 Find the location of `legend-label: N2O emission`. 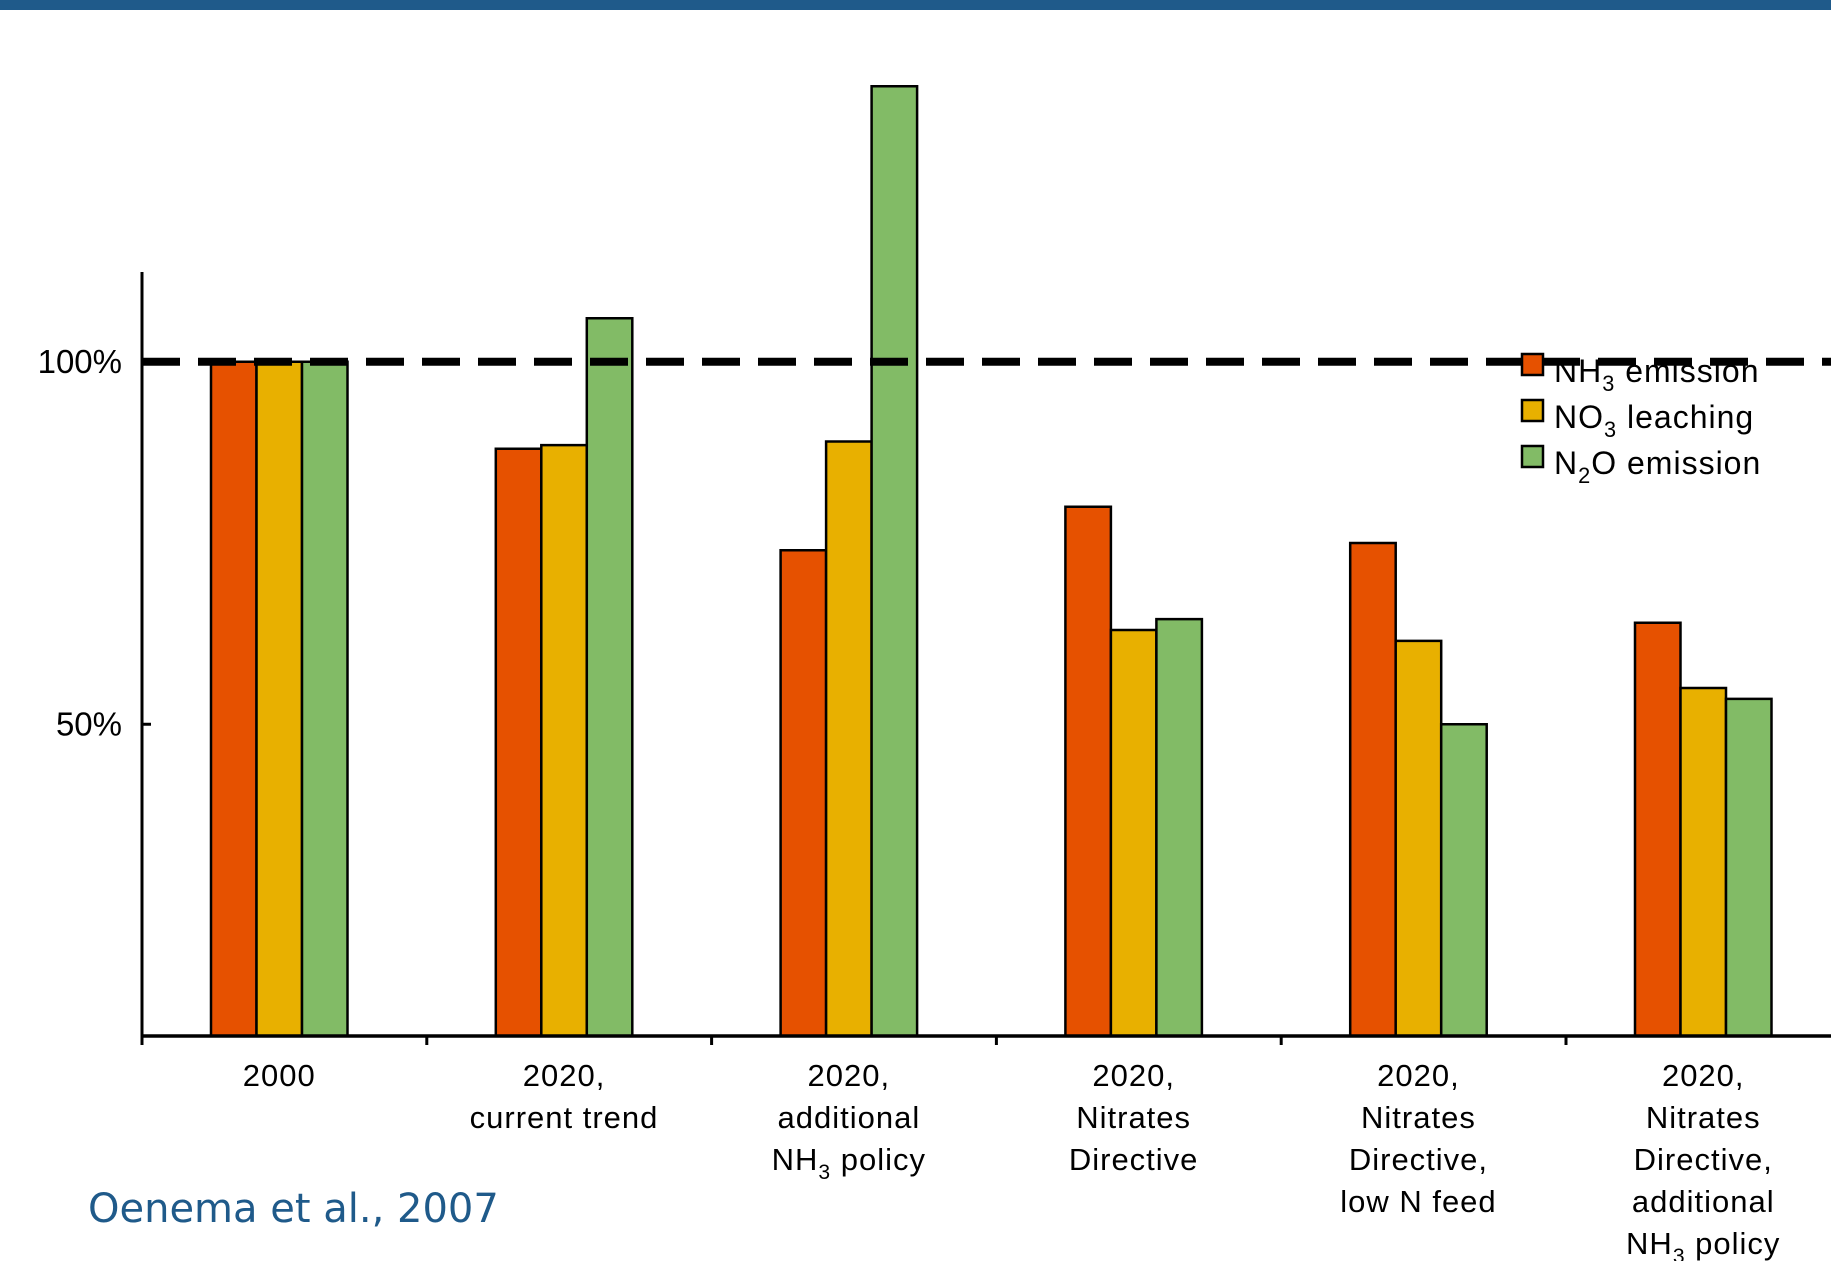

legend-label: N2O emission is located at coordinates (1657, 466).